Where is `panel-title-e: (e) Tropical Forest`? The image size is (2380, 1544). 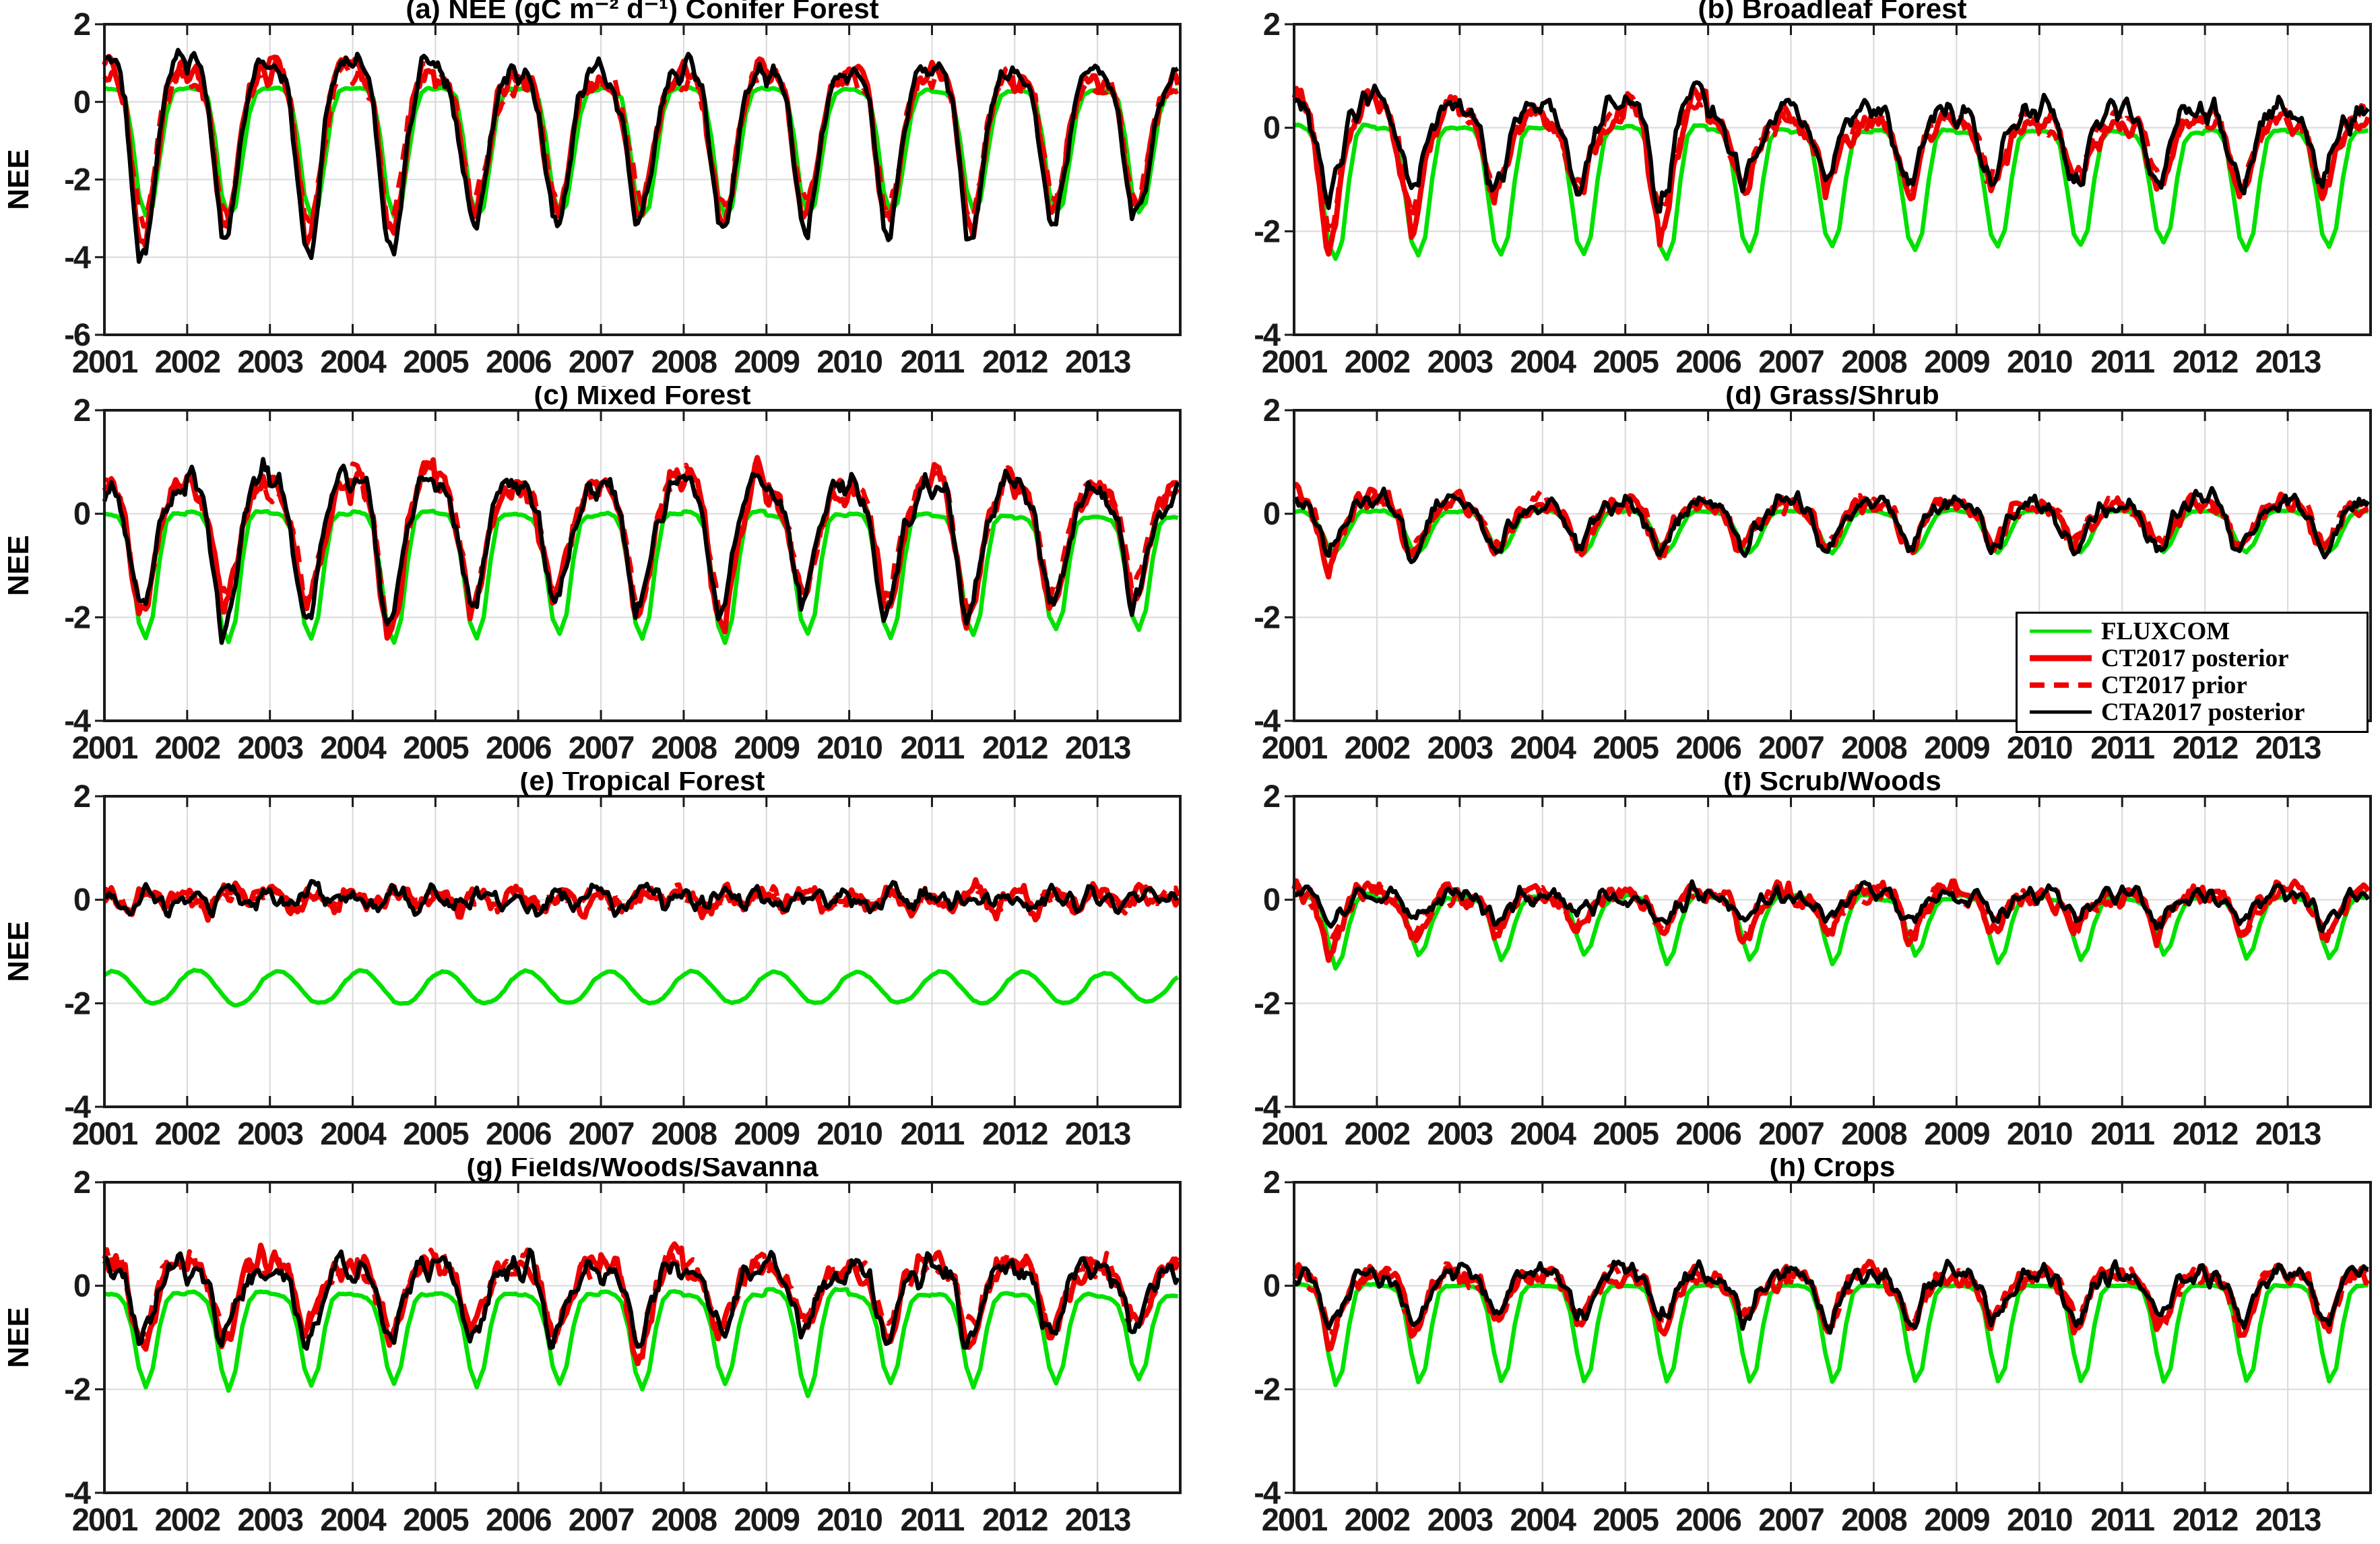
panel-title-e: (e) Tropical Forest is located at coordinates (642, 784).